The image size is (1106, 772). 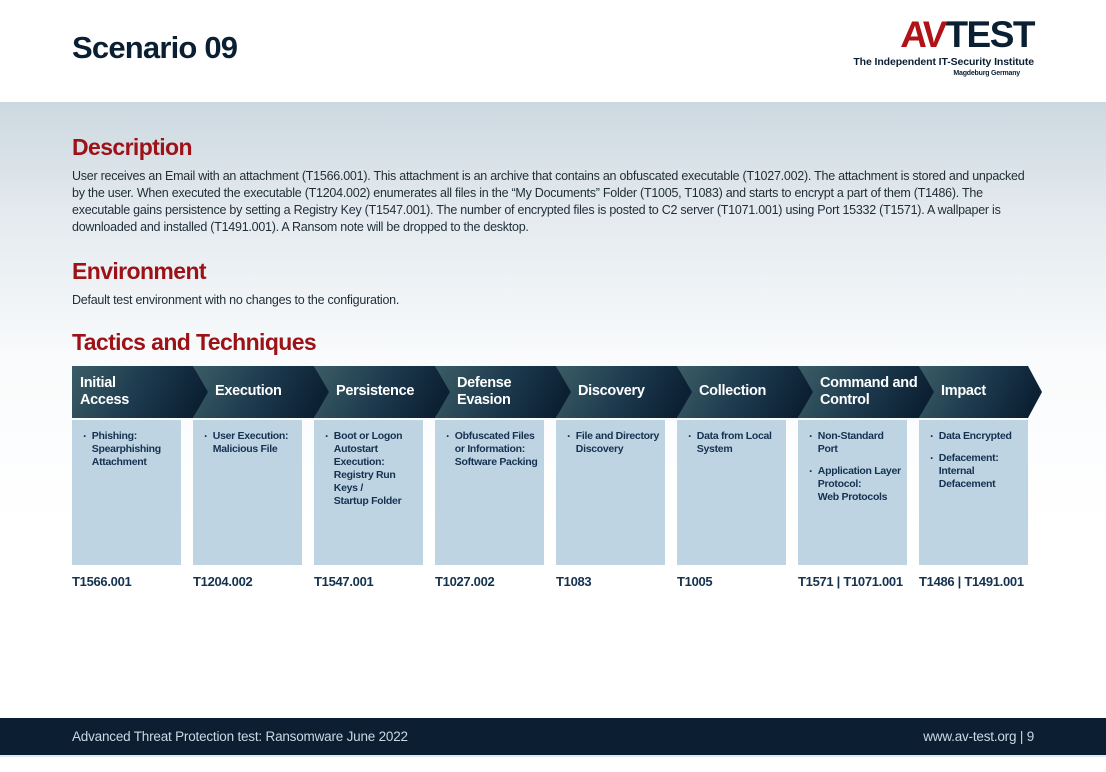 I want to click on page-title: Scenario 09, so click(x=155, y=47).